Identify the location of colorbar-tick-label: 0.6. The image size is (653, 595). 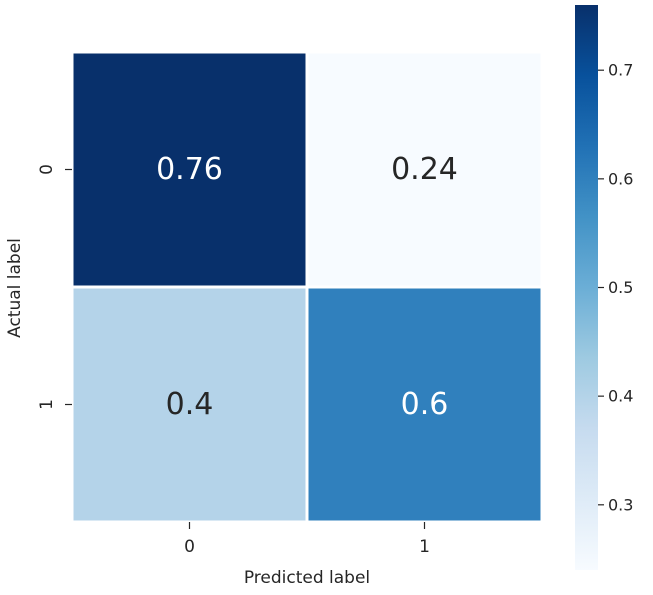
(620, 178).